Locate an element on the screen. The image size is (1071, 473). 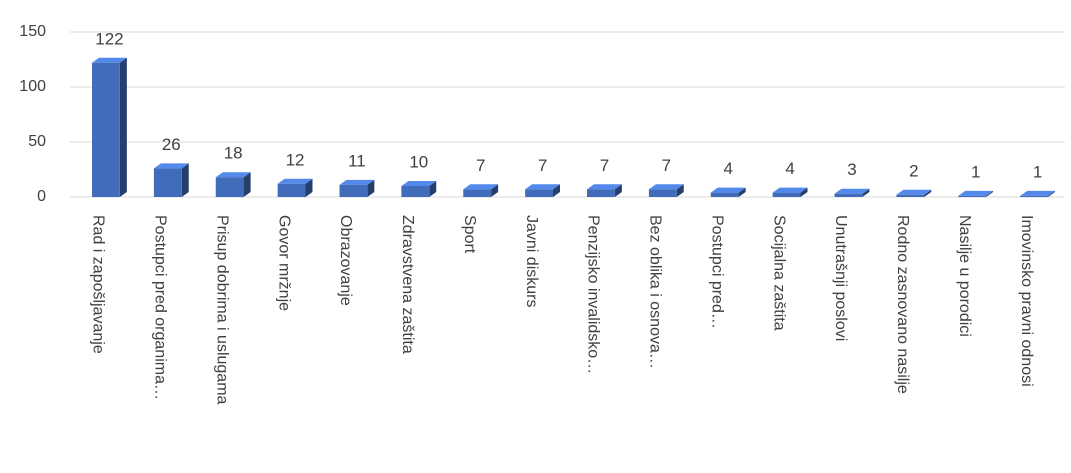
x-tick-label: Sport is located at coordinates (469, 234).